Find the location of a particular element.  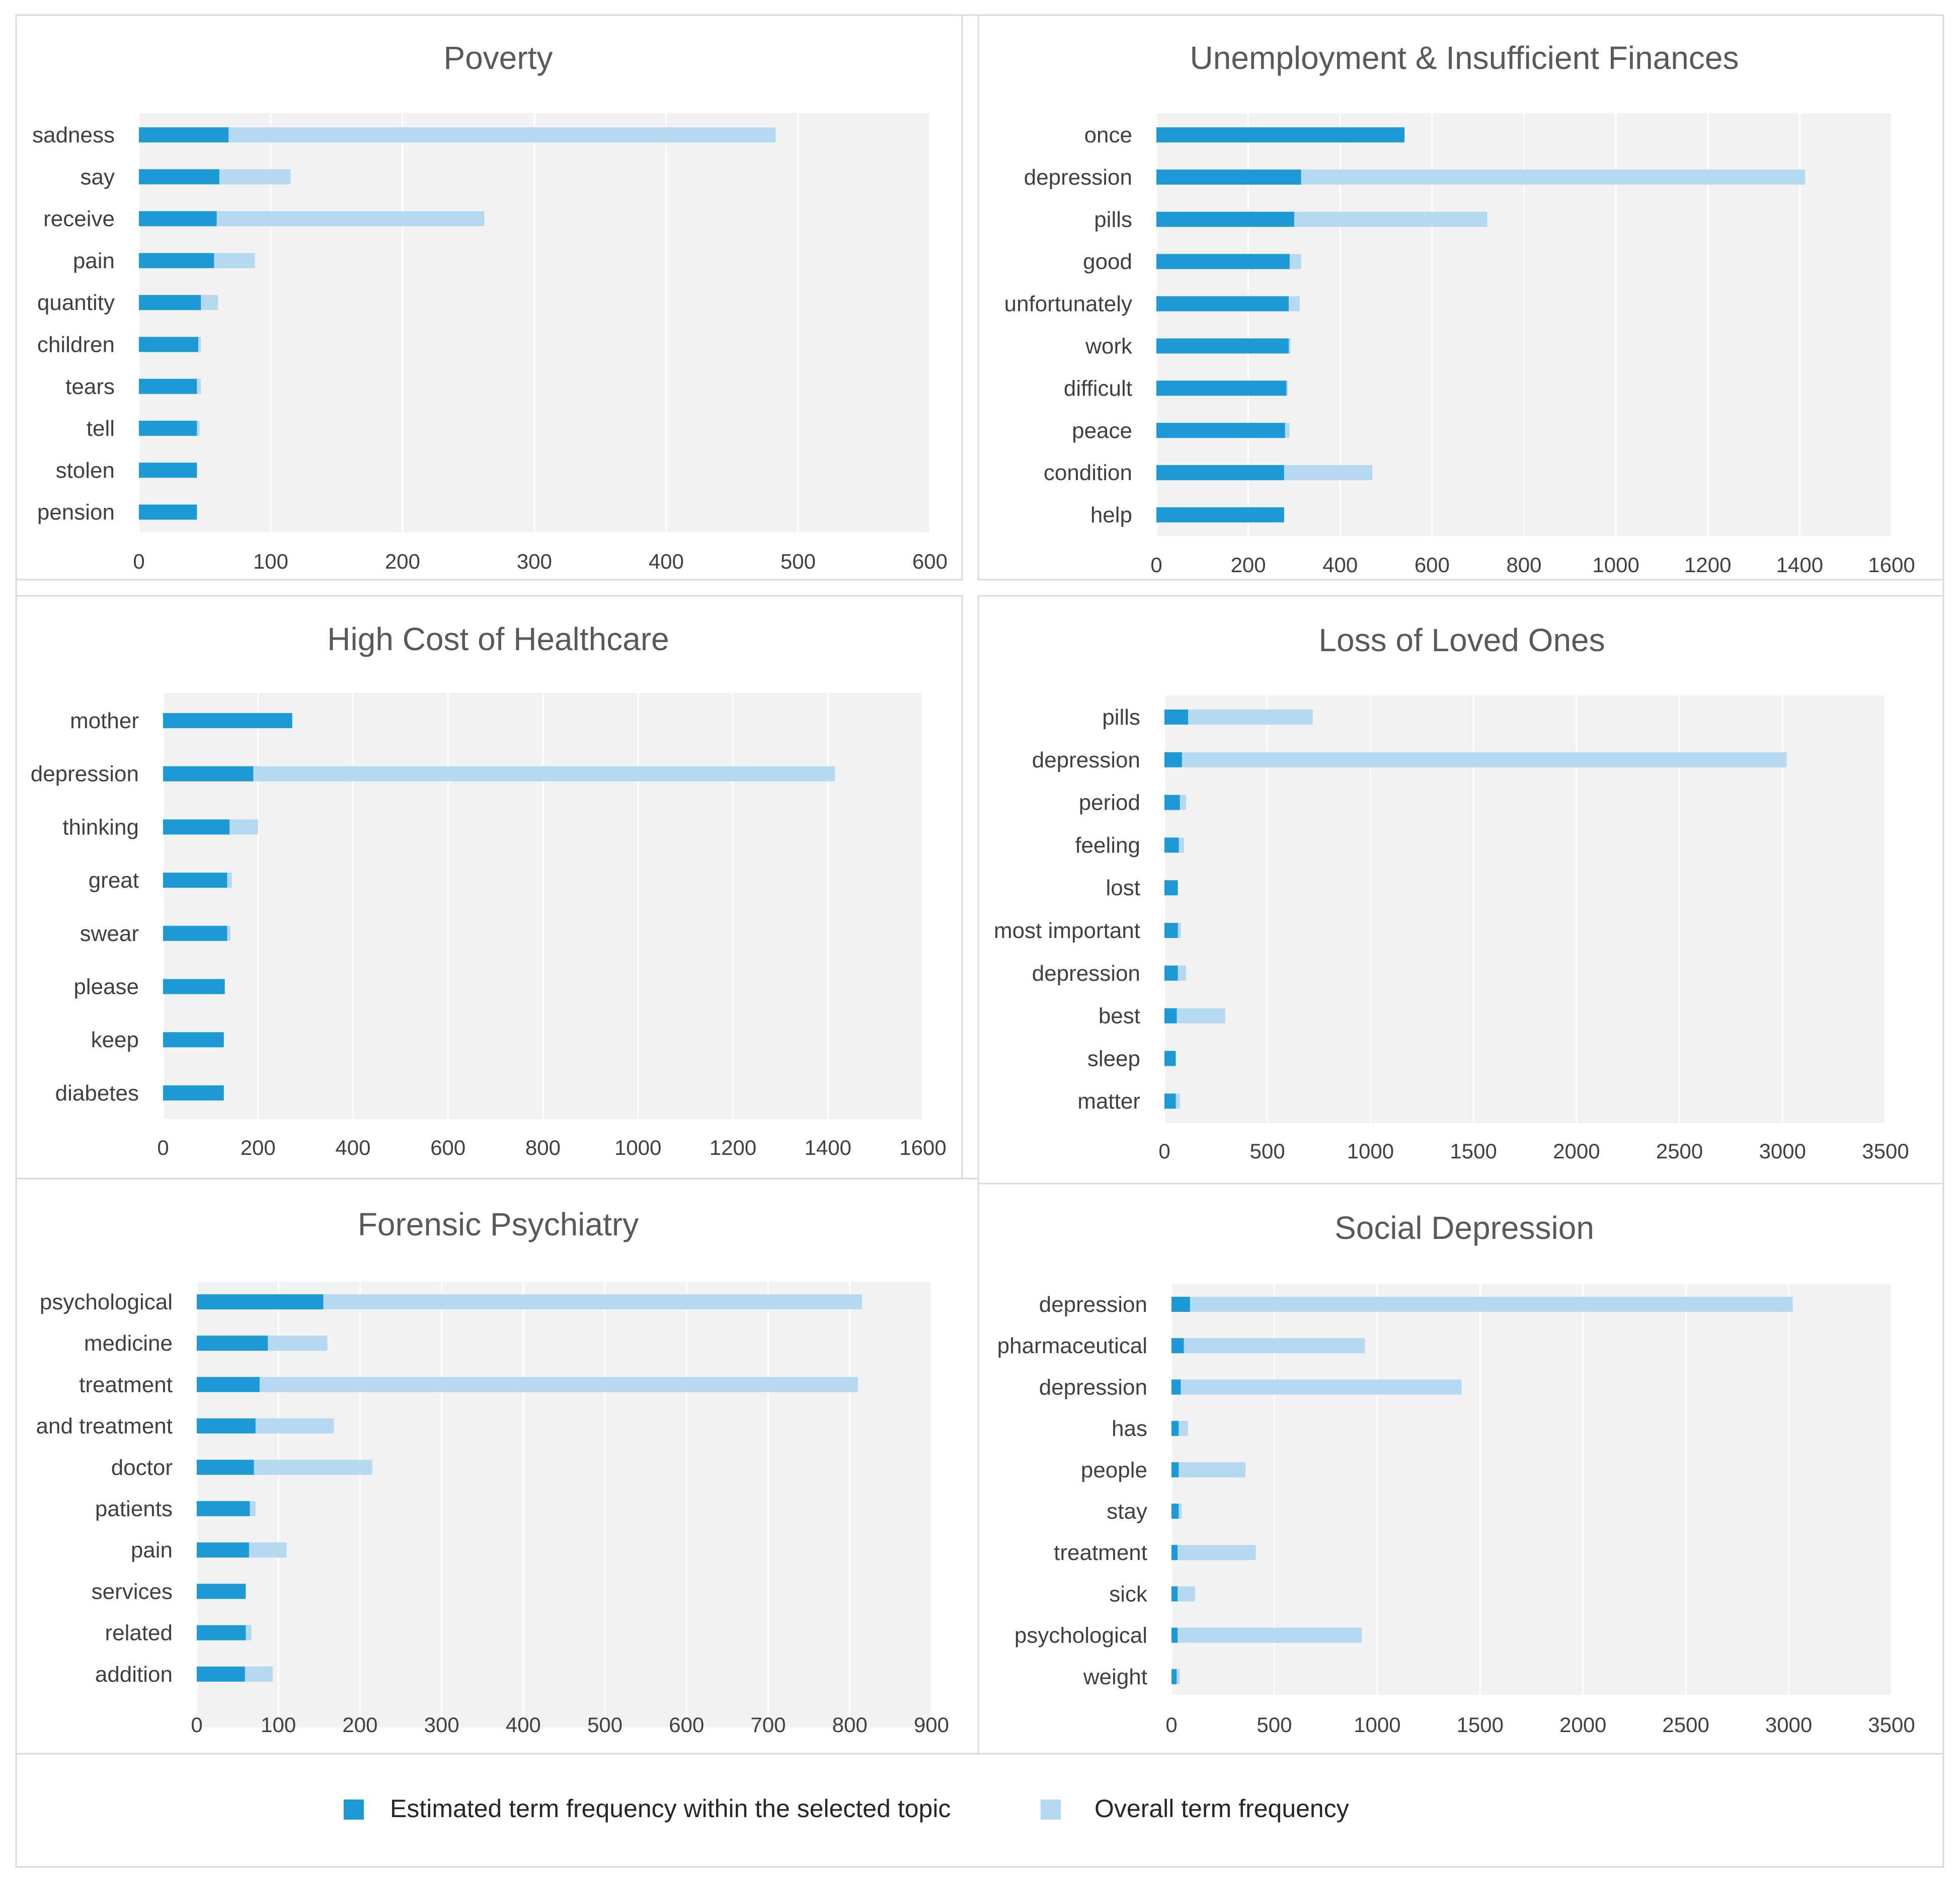

category-label: children is located at coordinates (76, 345).